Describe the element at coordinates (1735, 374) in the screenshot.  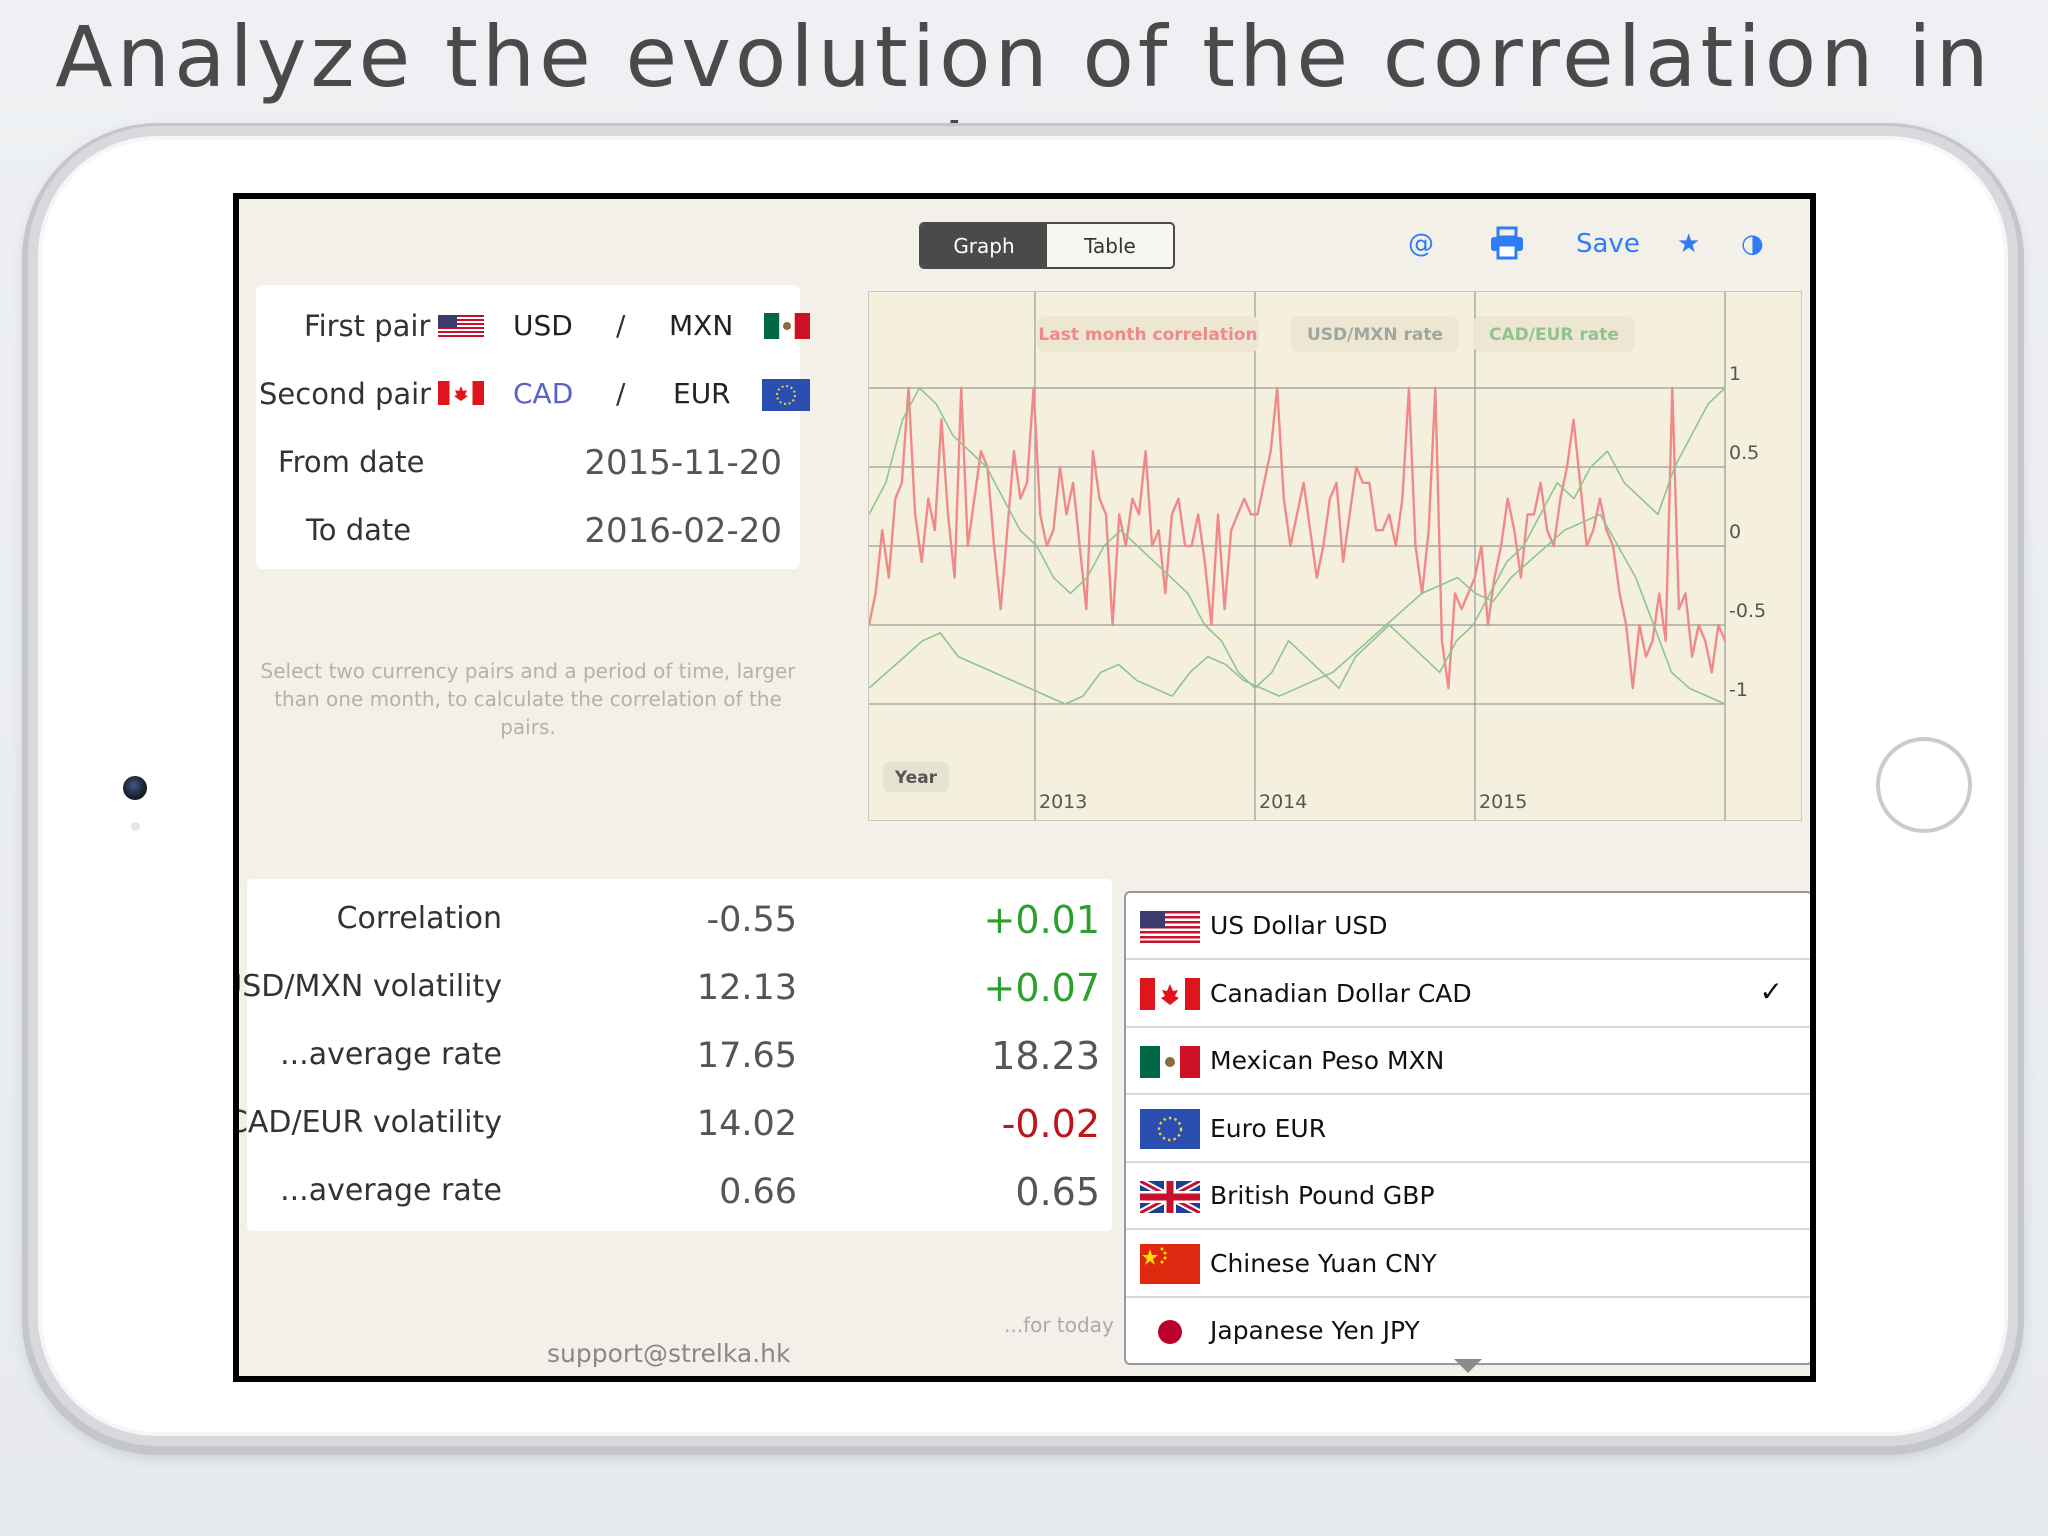
I see `y-tick-label: 1` at that location.